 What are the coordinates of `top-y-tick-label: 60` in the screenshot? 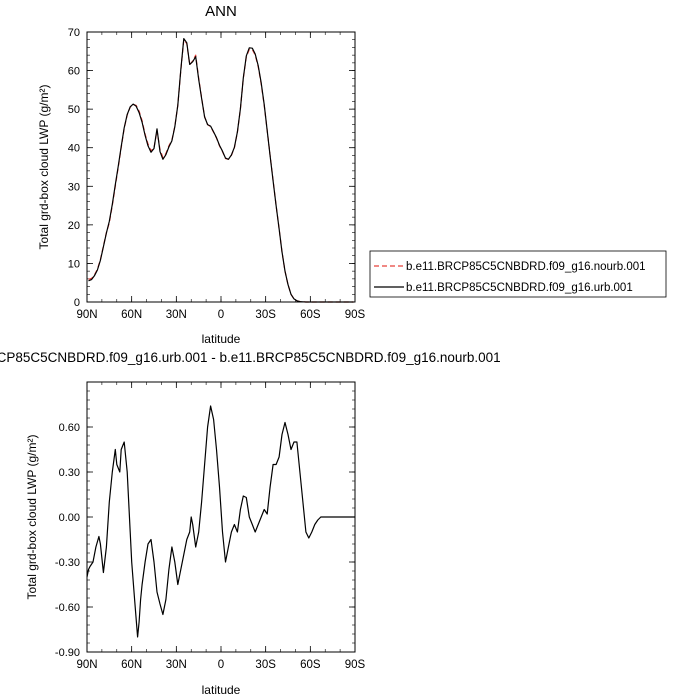 It's located at (74, 72).